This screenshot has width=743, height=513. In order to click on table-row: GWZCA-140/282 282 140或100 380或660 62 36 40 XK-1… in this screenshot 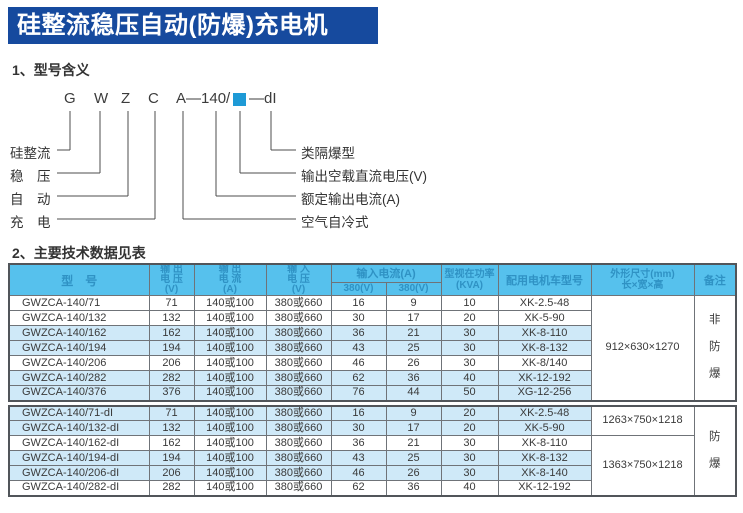, I will do `click(372, 378)`.